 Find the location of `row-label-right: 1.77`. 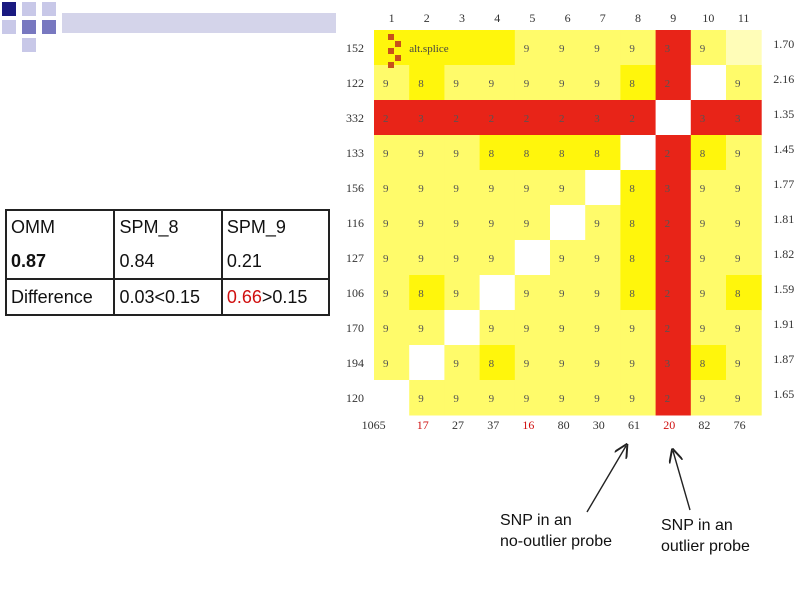

row-label-right: 1.77 is located at coordinates (783, 184).